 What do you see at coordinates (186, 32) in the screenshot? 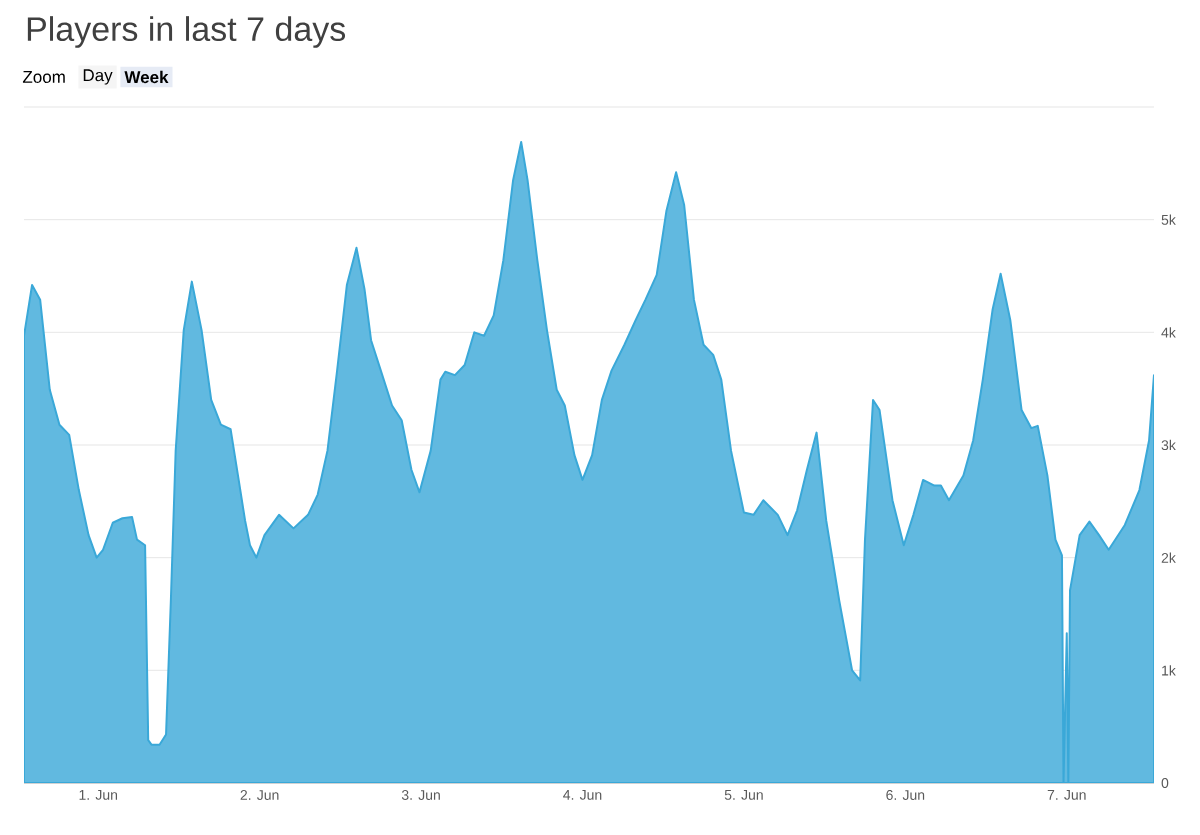
I see `chart-title: Players in last 7 days` at bounding box center [186, 32].